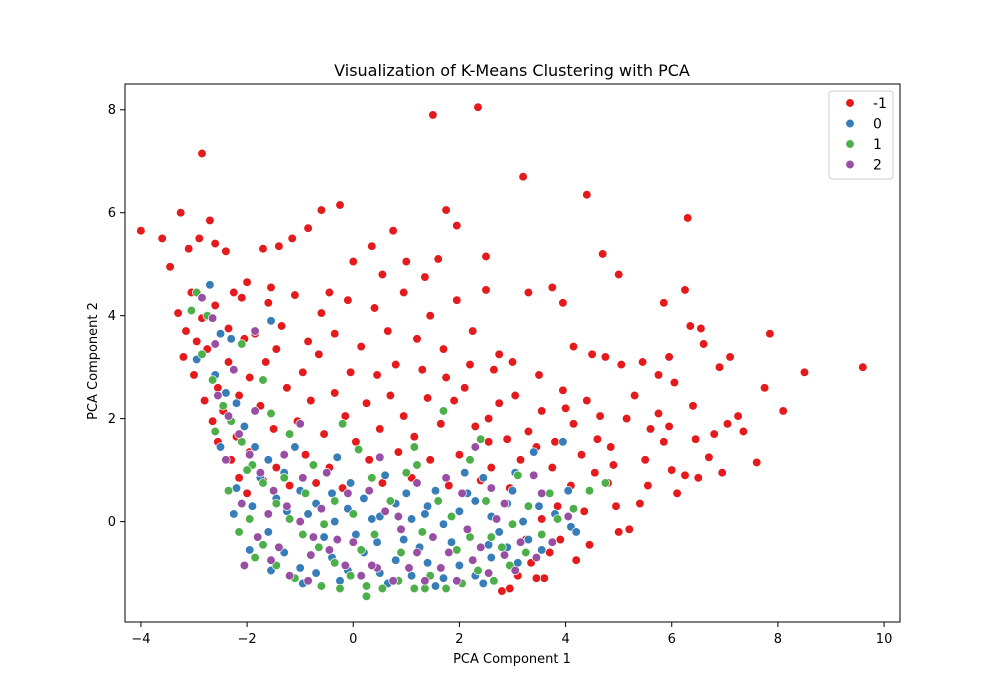 Image resolution: width=1000 pixels, height=700 pixels. What do you see at coordinates (778, 639) in the screenshot?
I see `x-tick-label: 8` at bounding box center [778, 639].